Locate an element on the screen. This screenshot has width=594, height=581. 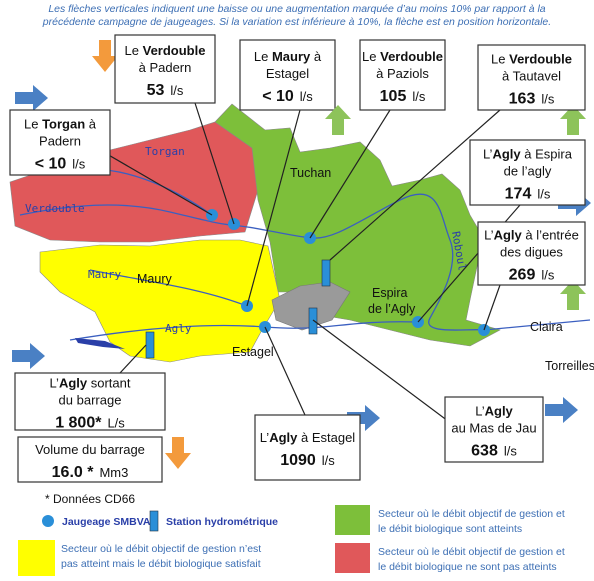
station-marker is located at coordinates (313, 321).